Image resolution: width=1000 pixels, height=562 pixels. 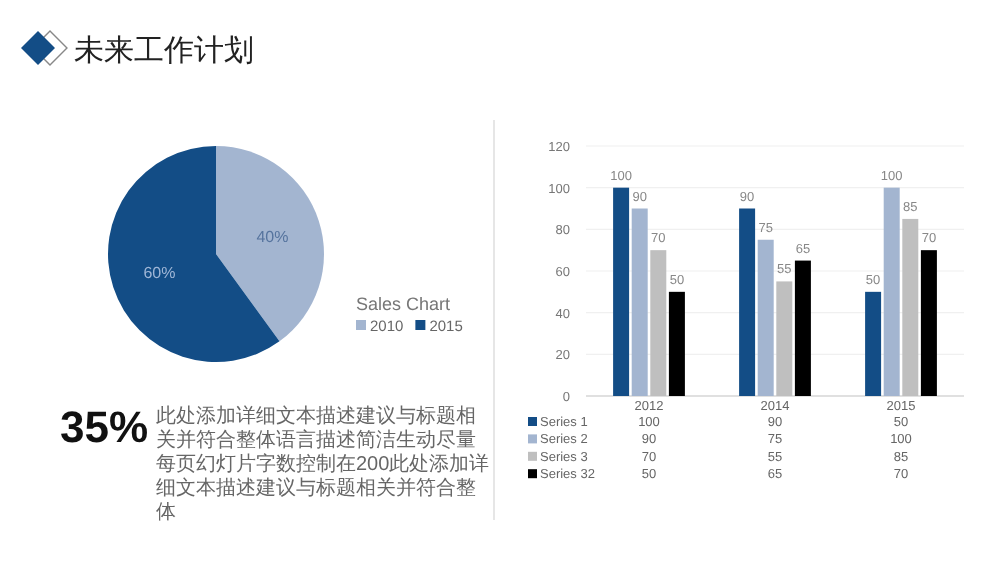 What do you see at coordinates (323, 464) in the screenshot?
I see `text: 此处添加详细文本描述建议与标题相关并符合整体语言描述简洁生动尽量每页幻灯片字数控制在200此处添加详细文本描述建议与标题相关并符合整体` at bounding box center [323, 464].